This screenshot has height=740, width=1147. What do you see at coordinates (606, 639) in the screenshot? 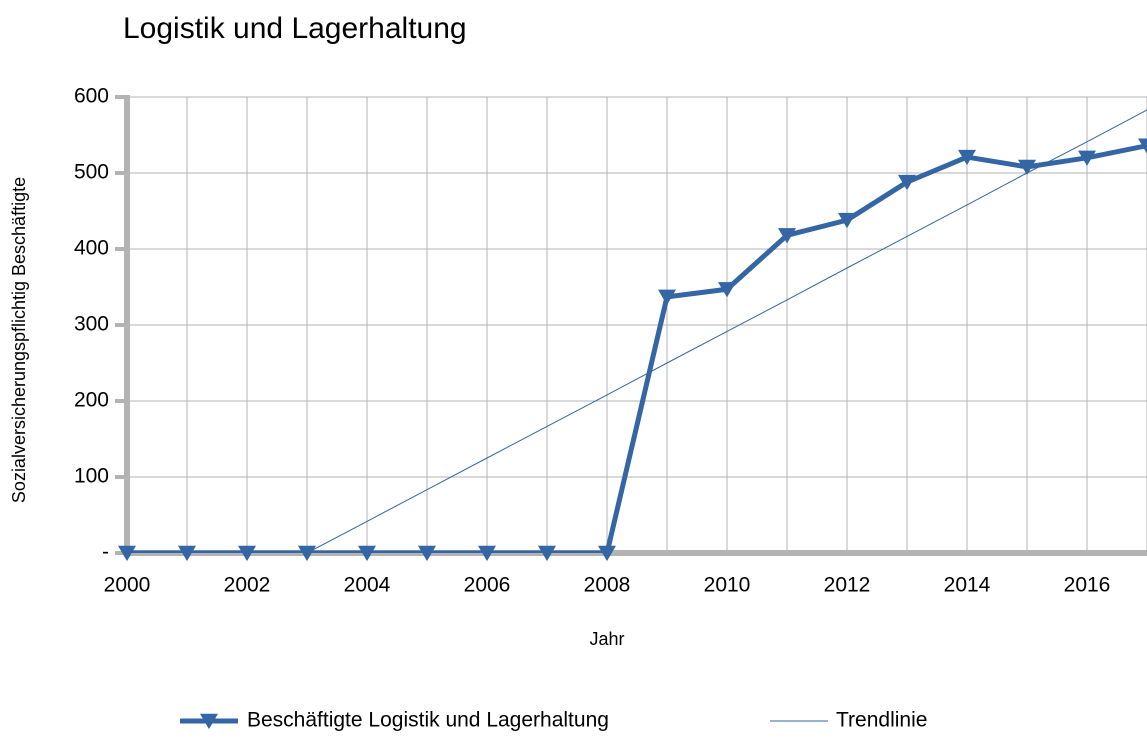
I see `x-axis-label: Jahr` at bounding box center [606, 639].